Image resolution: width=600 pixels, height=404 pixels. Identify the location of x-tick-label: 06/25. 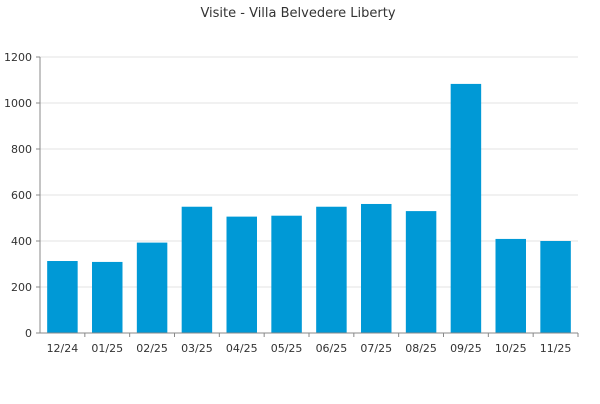
(332, 348).